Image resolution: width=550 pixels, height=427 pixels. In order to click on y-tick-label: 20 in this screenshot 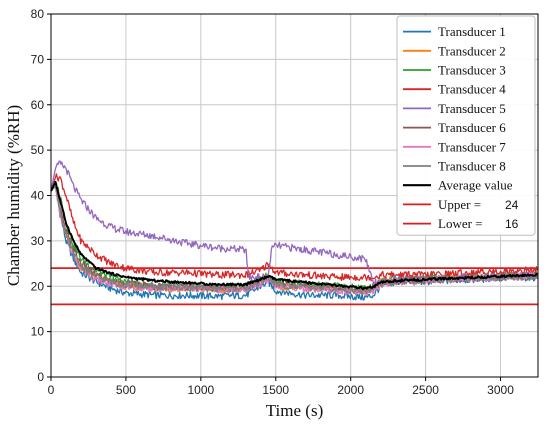, I will do `click(38, 286)`.